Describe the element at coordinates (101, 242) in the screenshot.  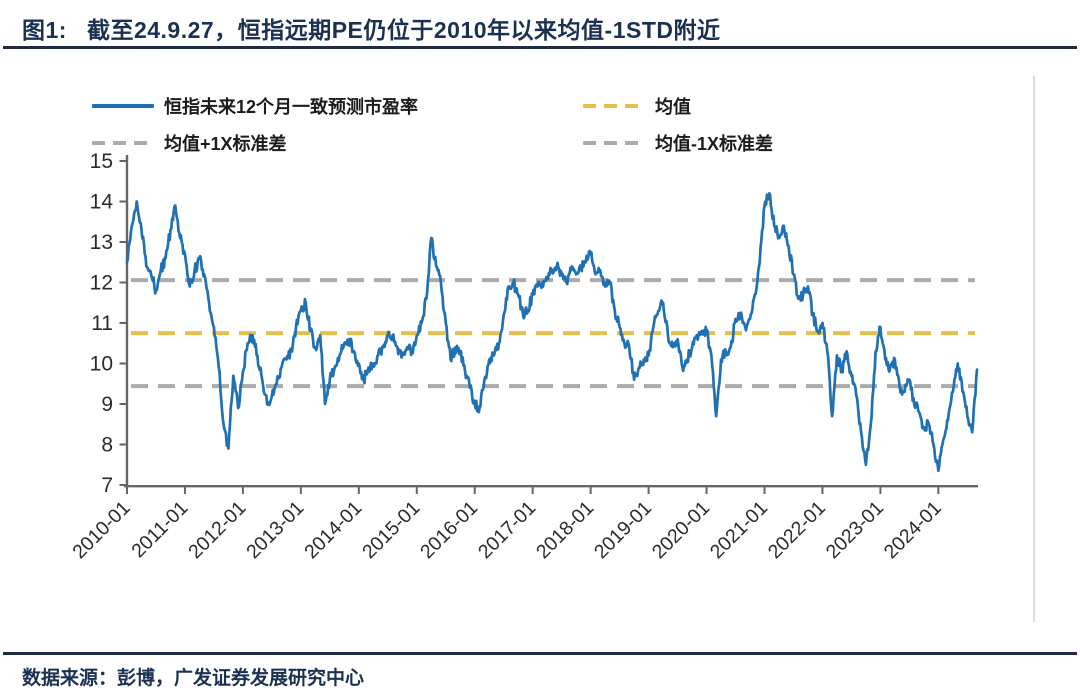
I see `y-tick-label: 13` at that location.